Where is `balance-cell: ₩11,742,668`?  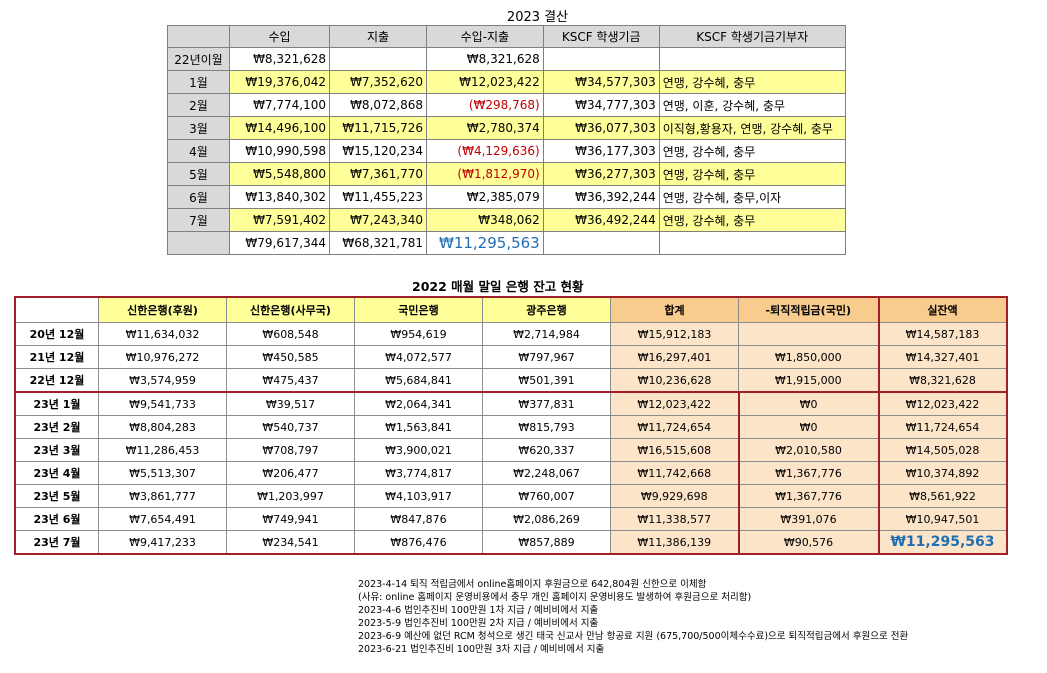 balance-cell: ₩11,742,668 is located at coordinates (674, 473).